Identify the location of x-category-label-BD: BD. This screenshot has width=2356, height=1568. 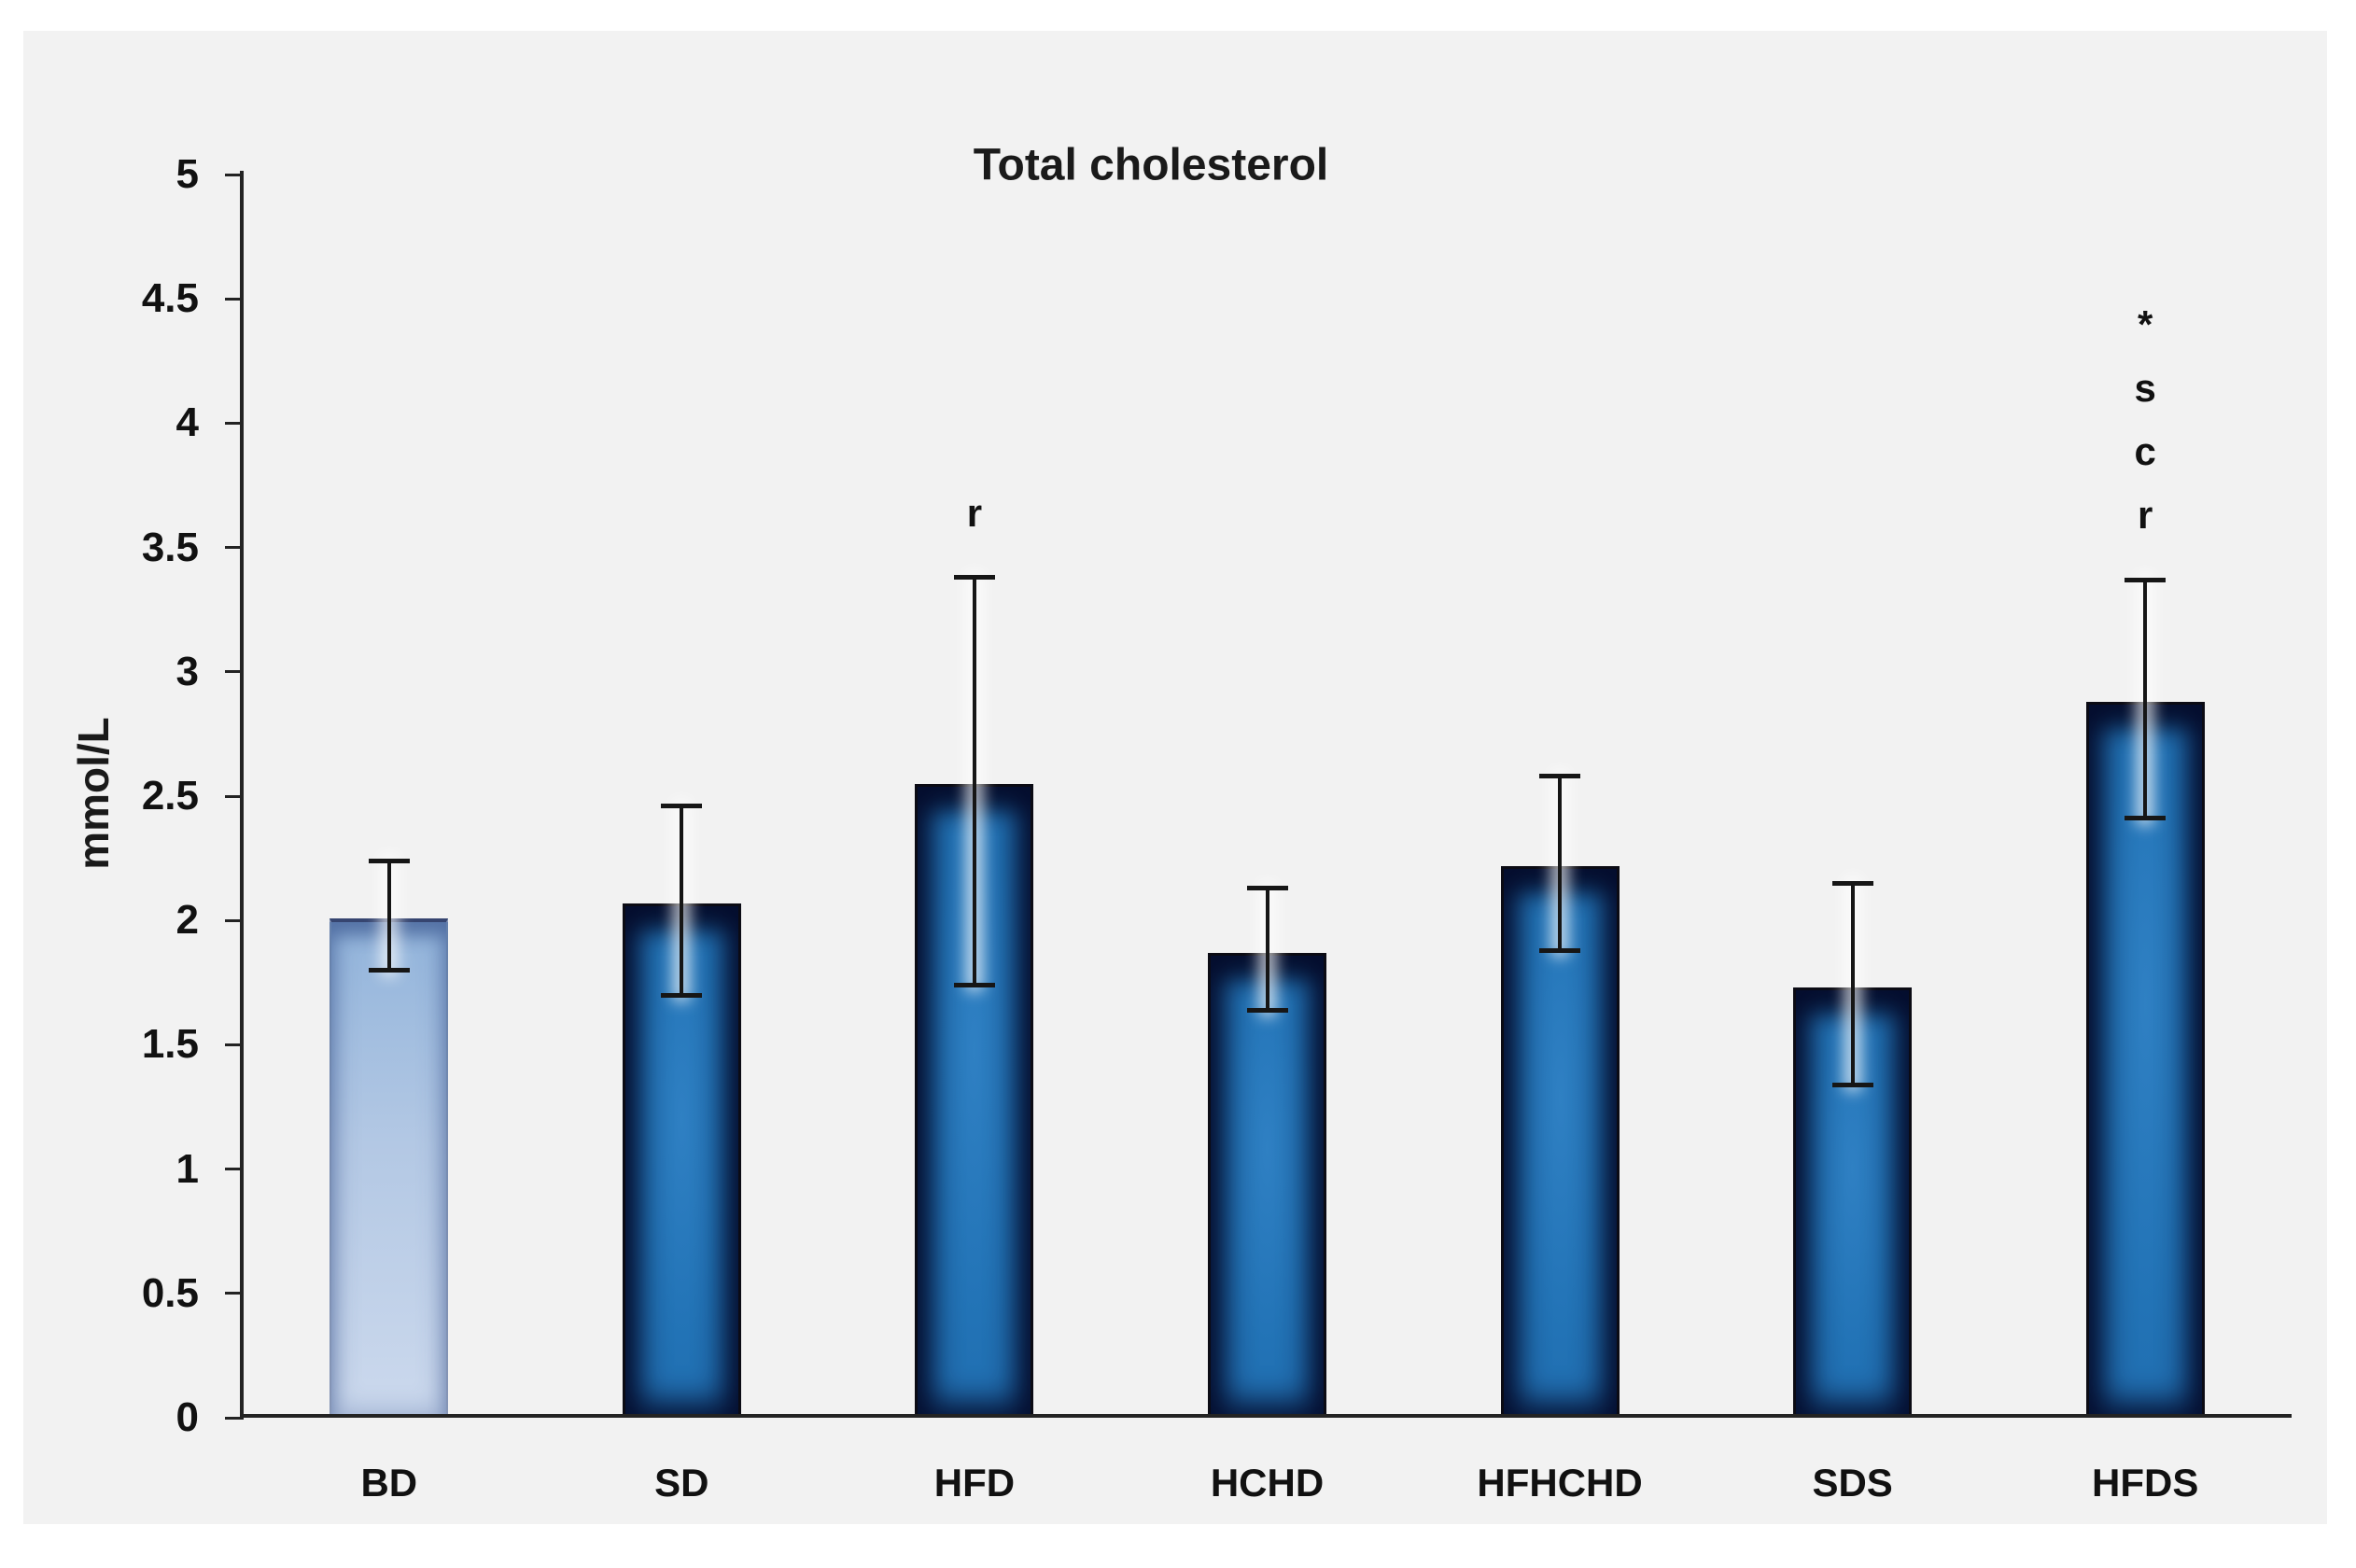
(389, 1483).